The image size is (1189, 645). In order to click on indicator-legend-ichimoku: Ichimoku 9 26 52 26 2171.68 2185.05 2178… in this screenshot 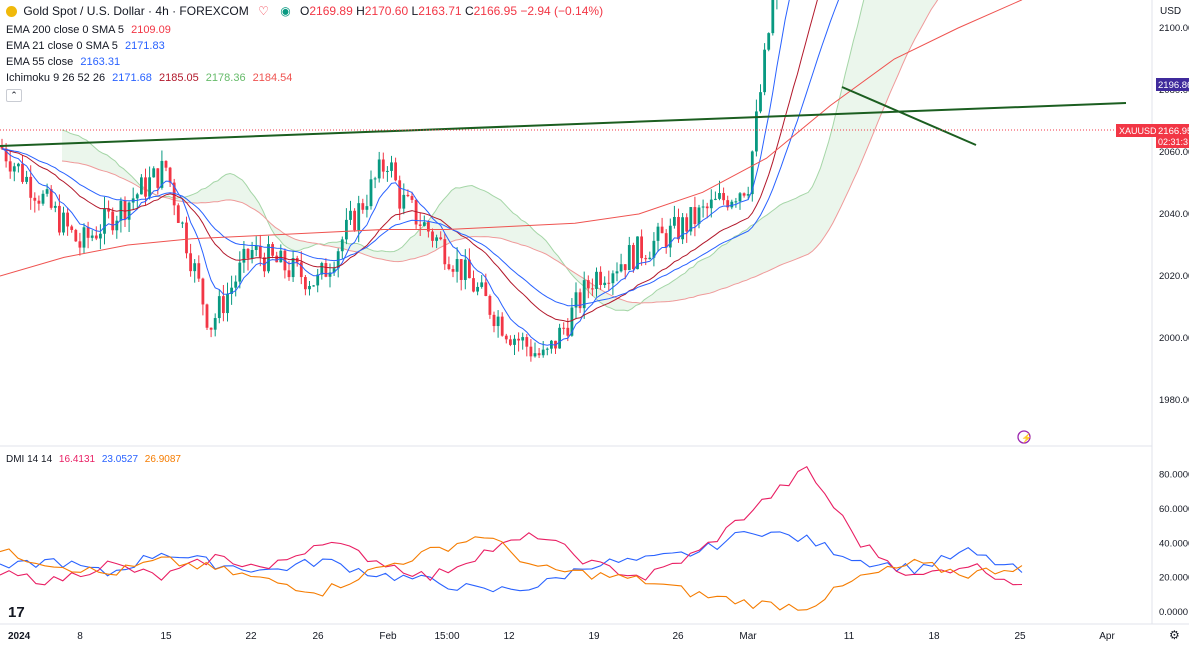, I will do `click(149, 78)`.